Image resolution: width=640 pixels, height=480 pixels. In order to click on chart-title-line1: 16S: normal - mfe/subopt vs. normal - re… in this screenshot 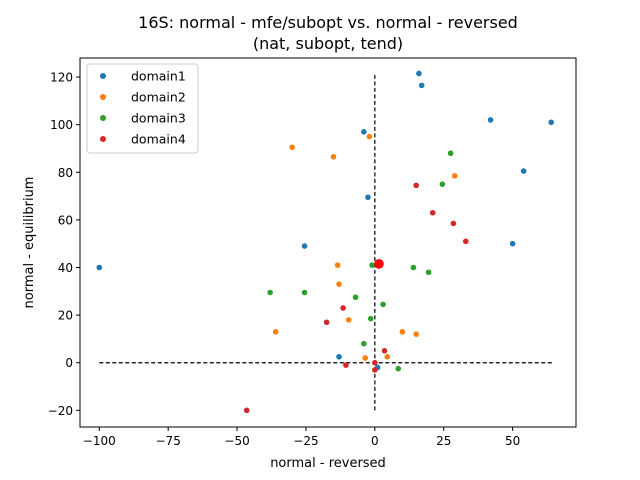, I will do `click(328, 22)`.